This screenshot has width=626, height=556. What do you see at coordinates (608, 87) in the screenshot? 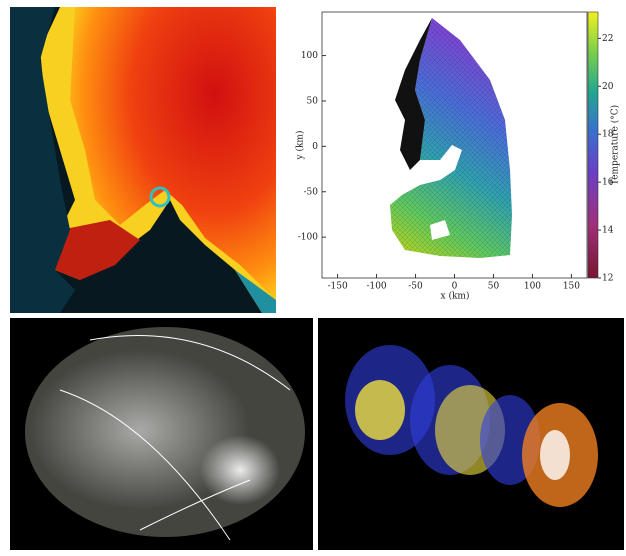
I see `colorbar-tick-label: 20` at bounding box center [608, 87].